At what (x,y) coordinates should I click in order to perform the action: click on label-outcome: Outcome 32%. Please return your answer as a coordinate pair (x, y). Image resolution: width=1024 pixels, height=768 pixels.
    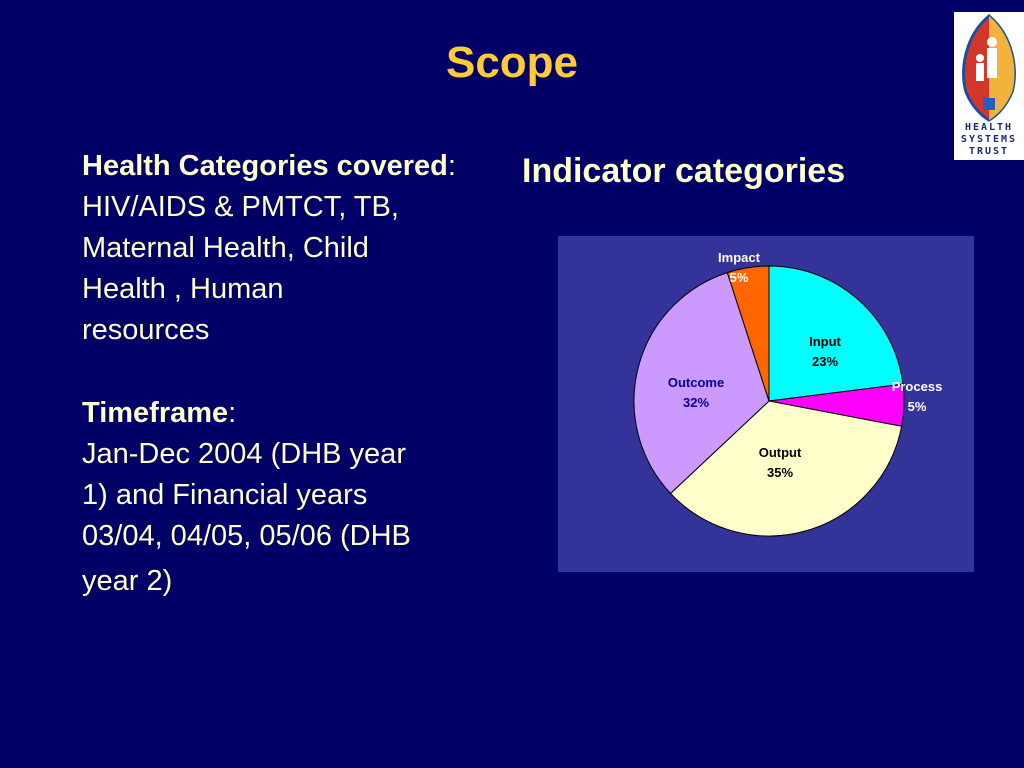
    Looking at the image, I should click on (696, 392).